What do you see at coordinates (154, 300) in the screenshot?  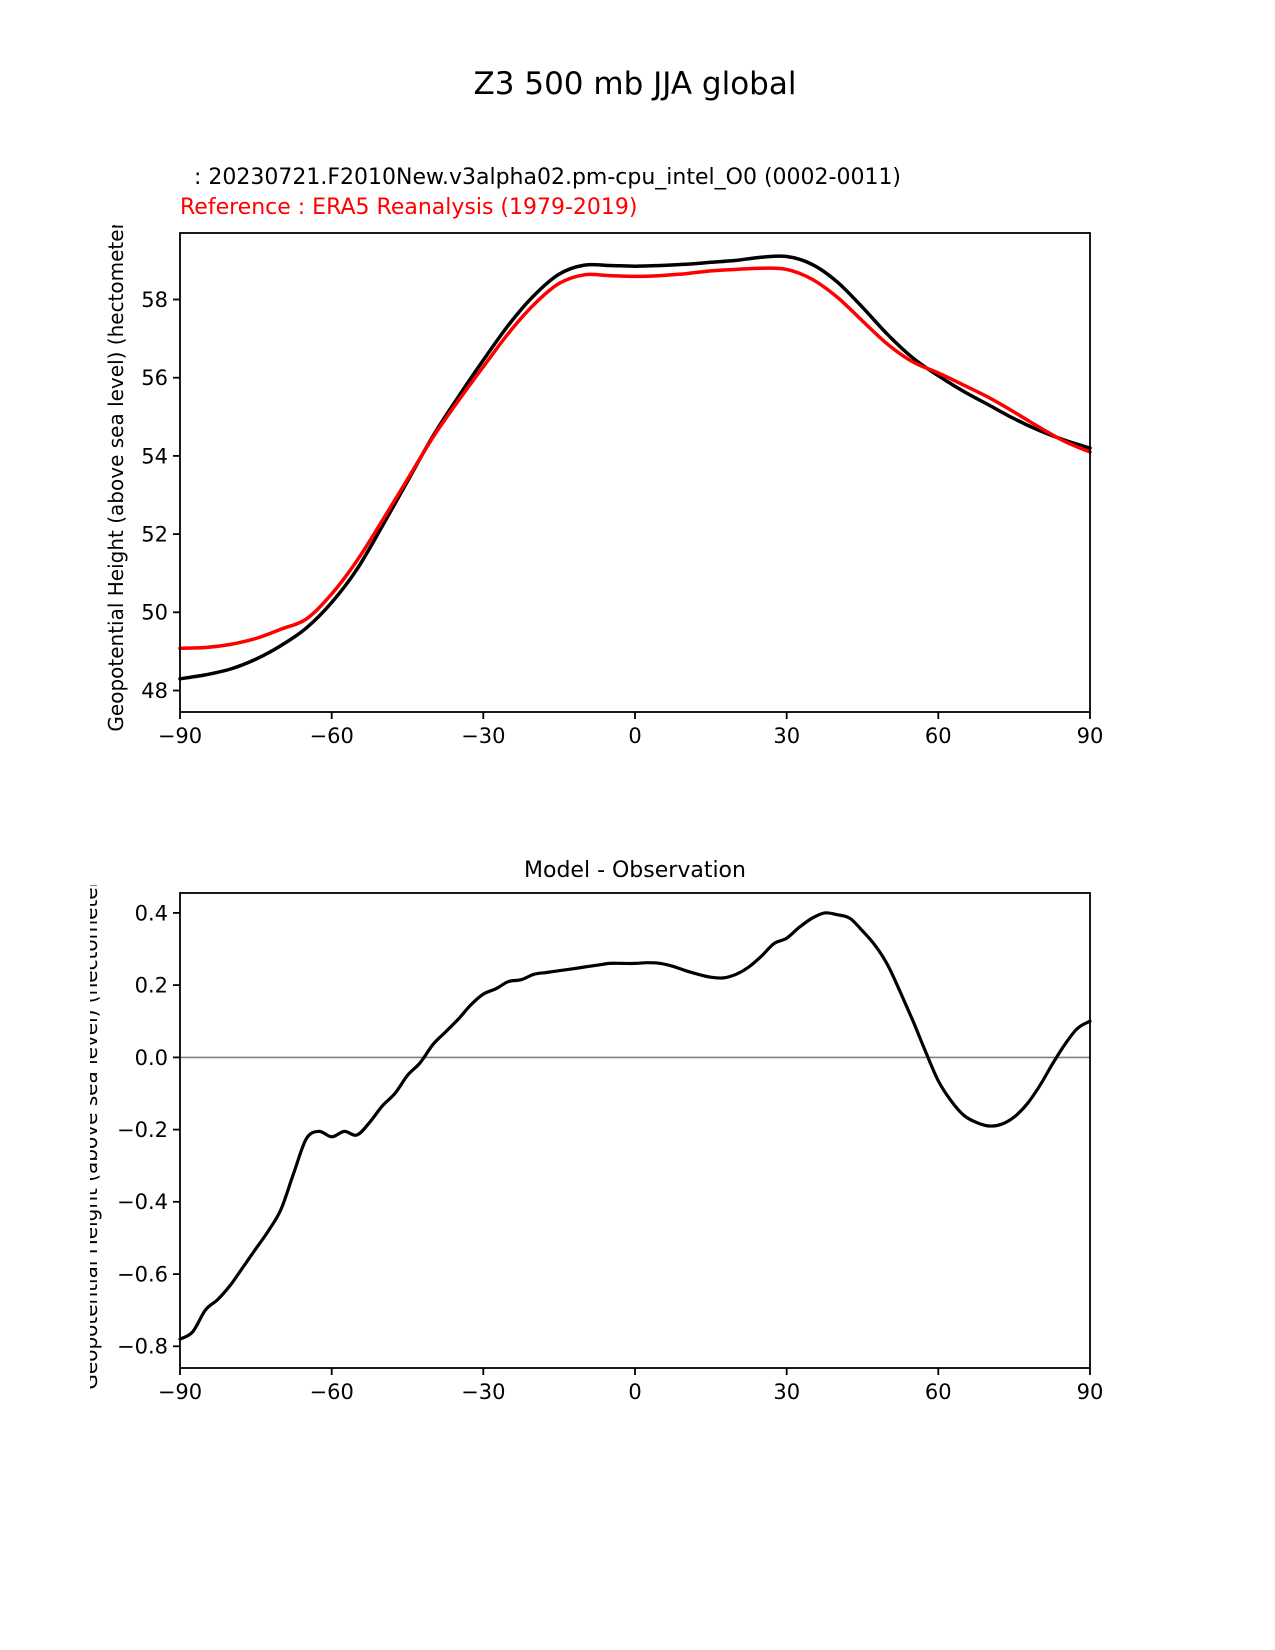 I see `y-tick-label: 58` at bounding box center [154, 300].